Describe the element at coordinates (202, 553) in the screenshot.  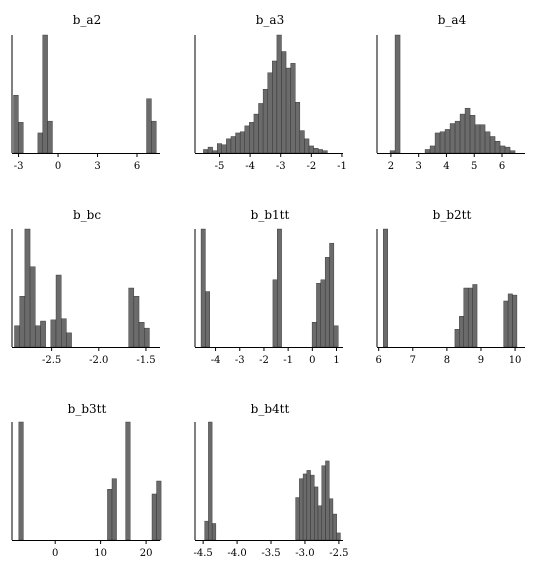
I see `x-tick-label: -4.5` at that location.